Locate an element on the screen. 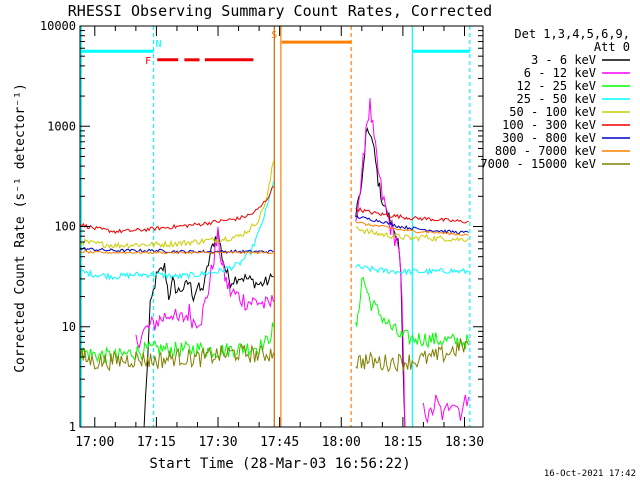  x-tick-label: 17:30 is located at coordinates (217, 442).